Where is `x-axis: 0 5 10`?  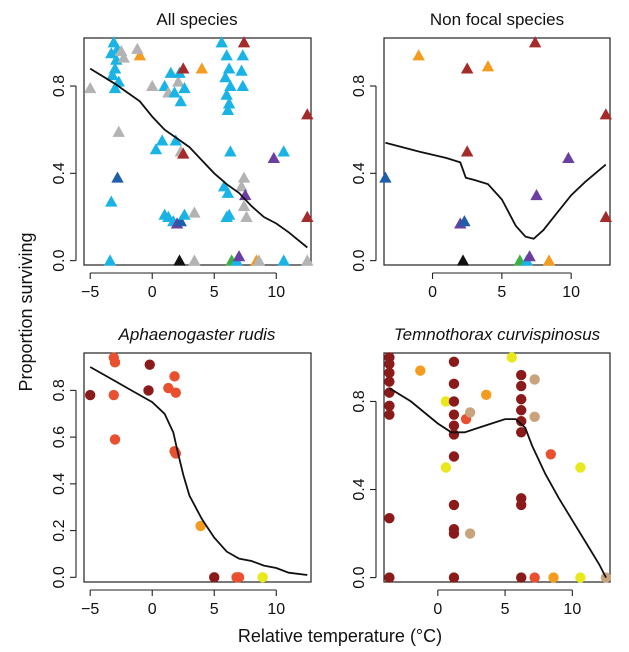 x-axis: 0 5 10 is located at coordinates (507, 603).